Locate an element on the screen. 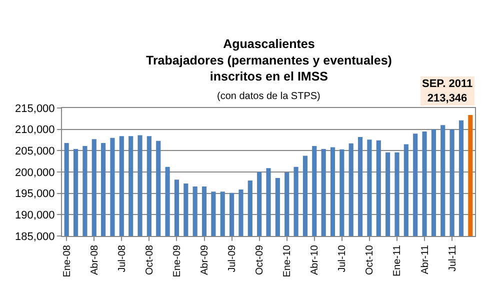 The image size is (483, 291). x-tick-label: Ene-08 is located at coordinates (67, 261).